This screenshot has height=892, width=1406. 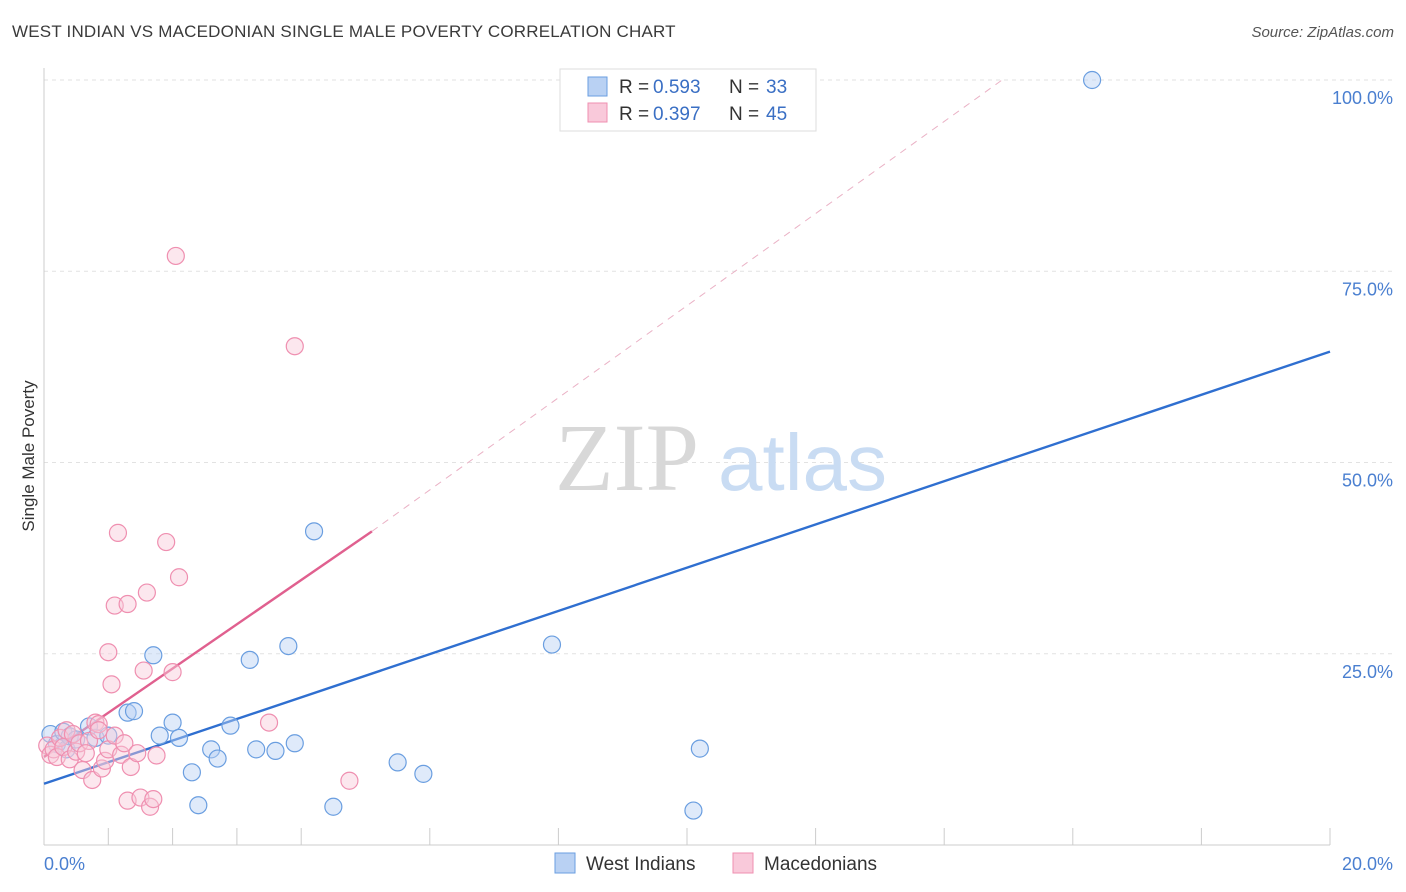 What do you see at coordinates (688, 100) in the screenshot?
I see `legend: R = 0.593 N = 33 R = 0.397 N = 45` at bounding box center [688, 100].